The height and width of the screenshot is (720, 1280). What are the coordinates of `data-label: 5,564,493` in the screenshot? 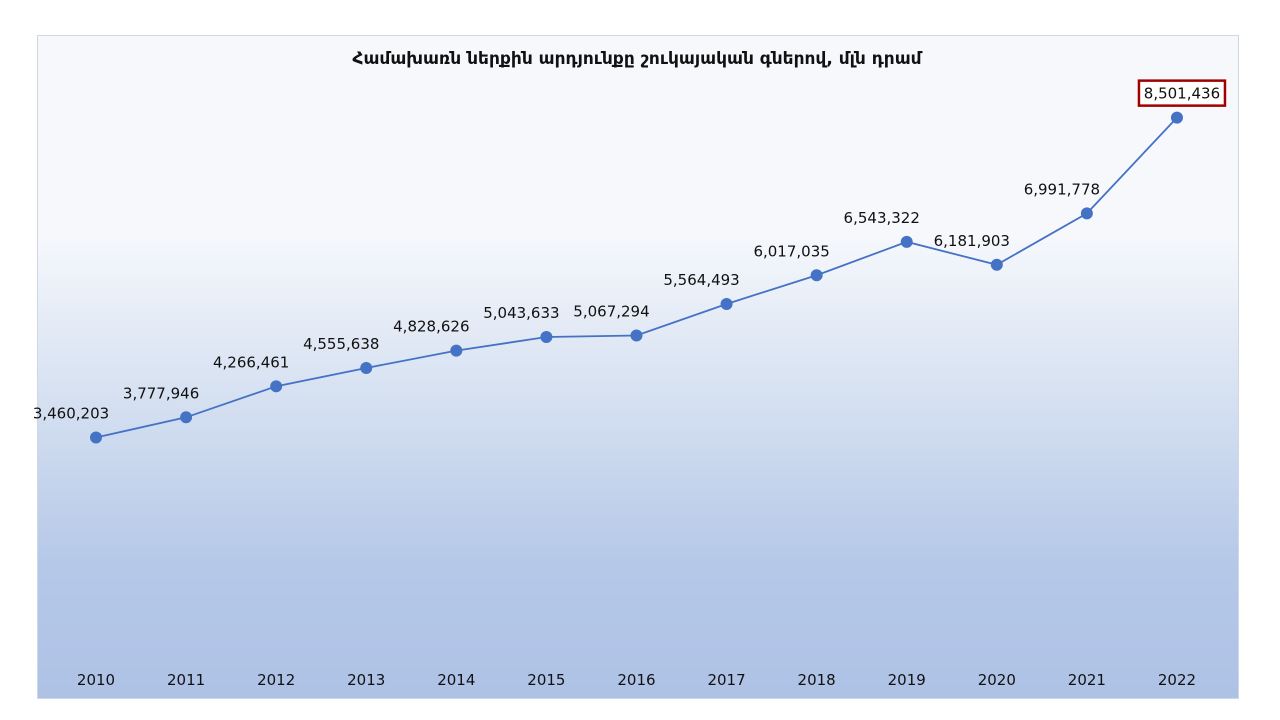 It's located at (701, 280).